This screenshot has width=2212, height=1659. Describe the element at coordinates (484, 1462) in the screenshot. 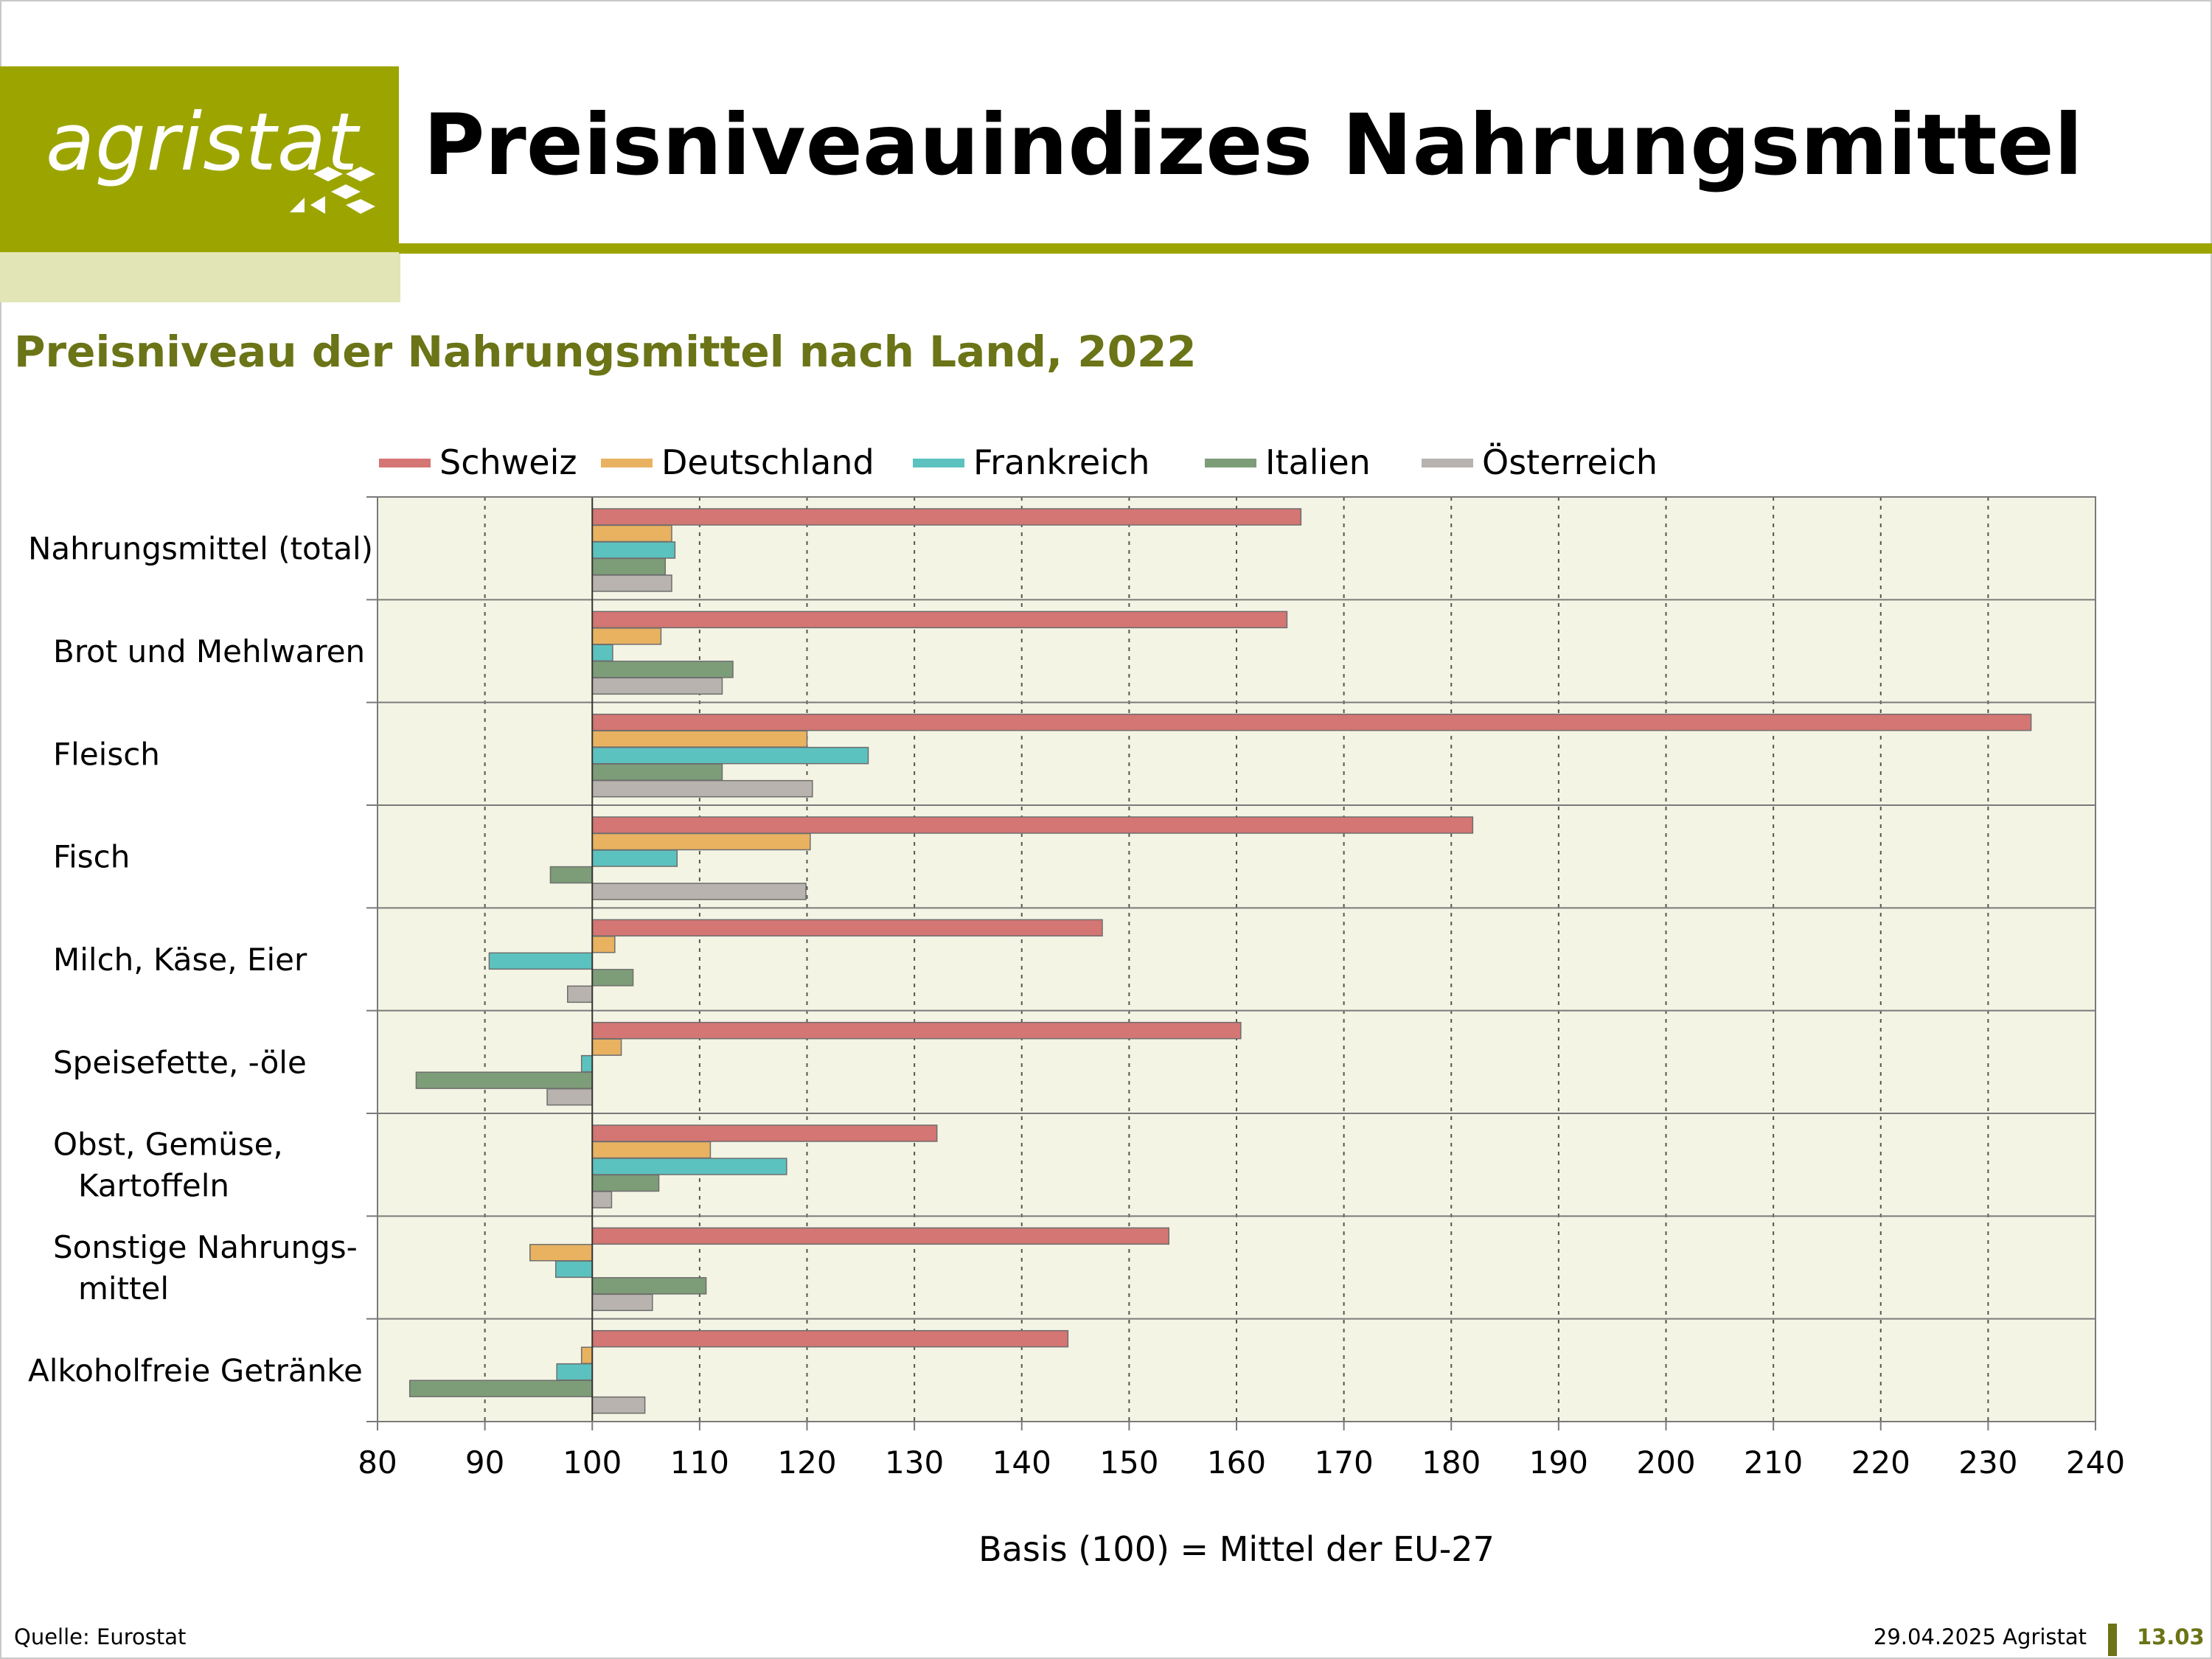

I see `x-tick-label: 90` at that location.